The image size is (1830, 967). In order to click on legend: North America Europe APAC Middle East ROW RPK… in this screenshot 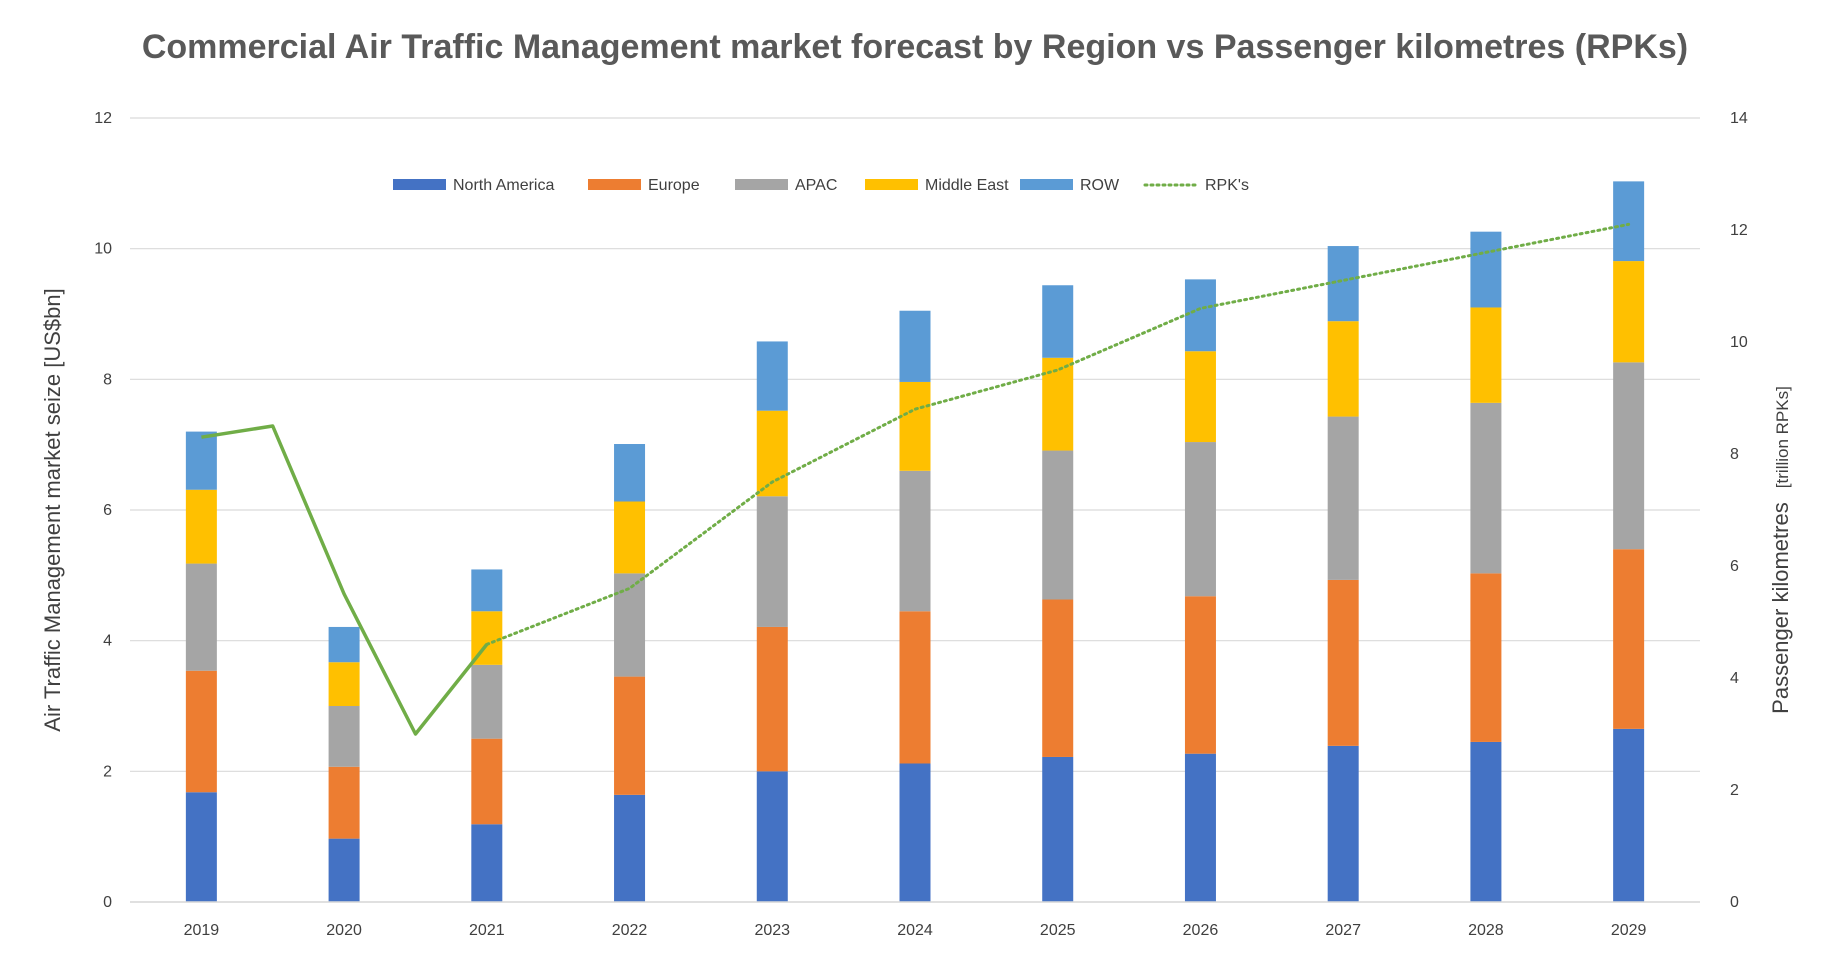, I will do `click(821, 185)`.